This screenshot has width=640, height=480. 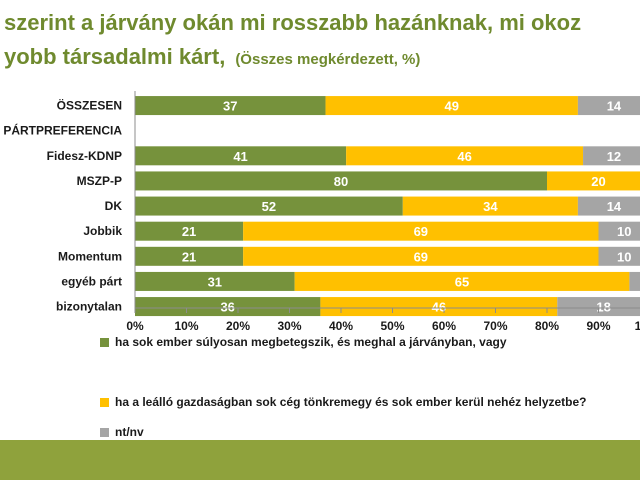 I want to click on legend-label-ntnv: nt/nv, so click(x=129, y=432).